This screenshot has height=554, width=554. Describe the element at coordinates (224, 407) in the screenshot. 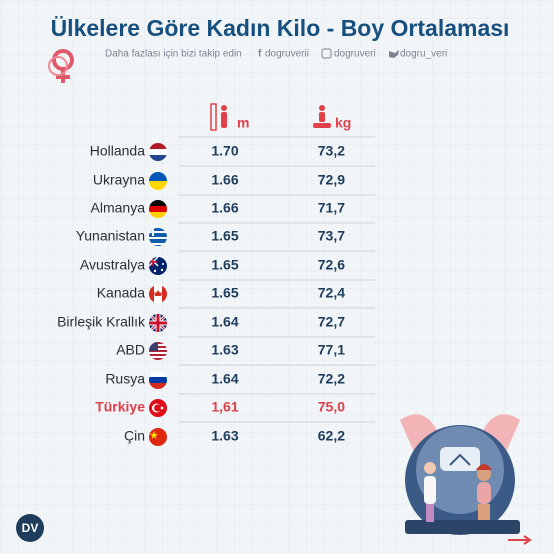

I see `height: 1,61` at that location.